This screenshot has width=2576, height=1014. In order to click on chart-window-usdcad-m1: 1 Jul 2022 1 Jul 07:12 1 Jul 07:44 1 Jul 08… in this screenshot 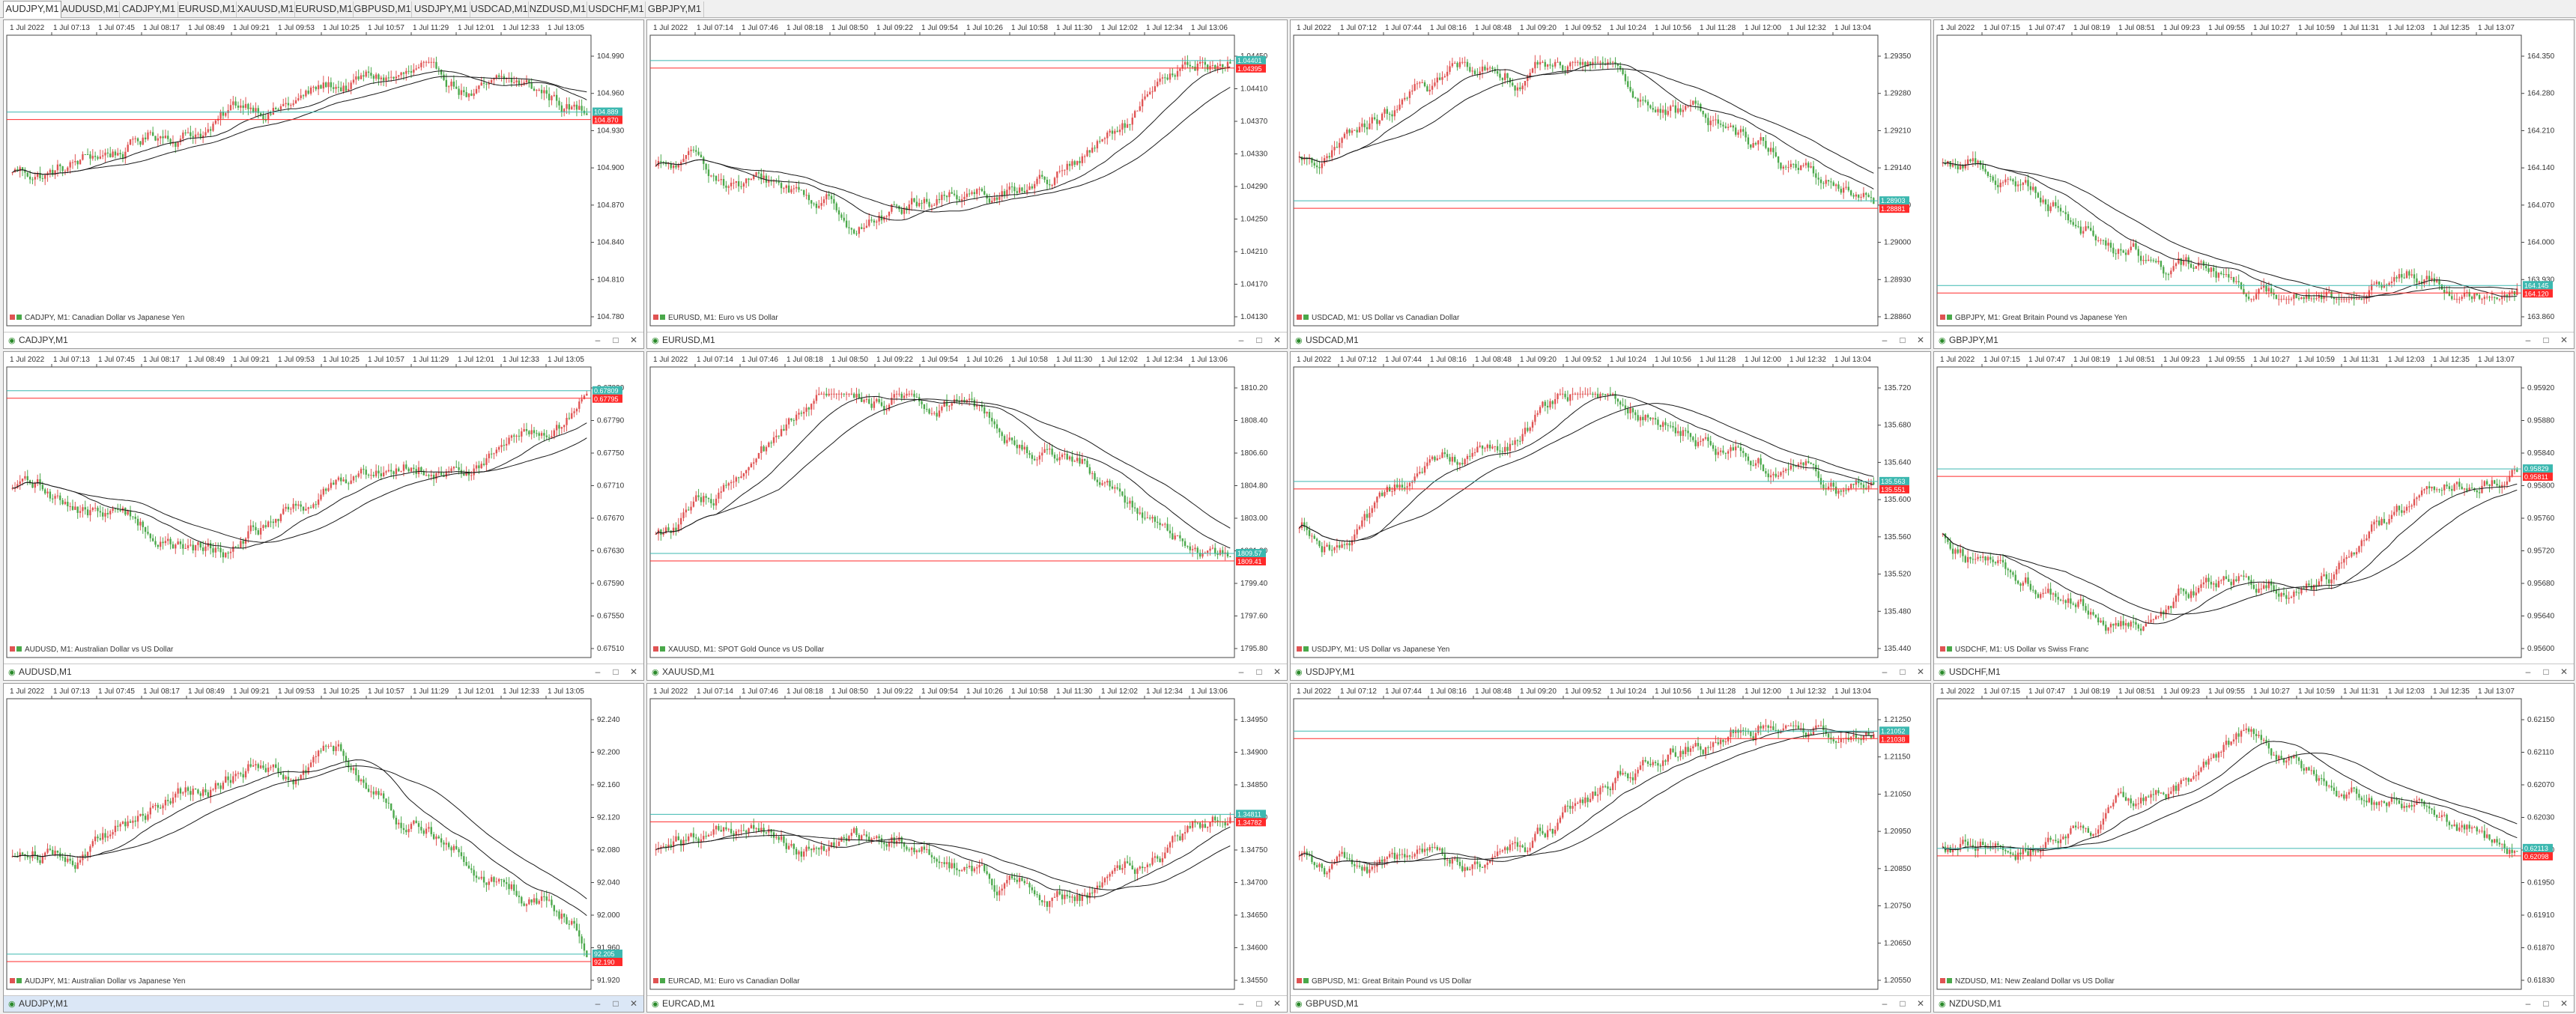, I will do `click(1610, 184)`.